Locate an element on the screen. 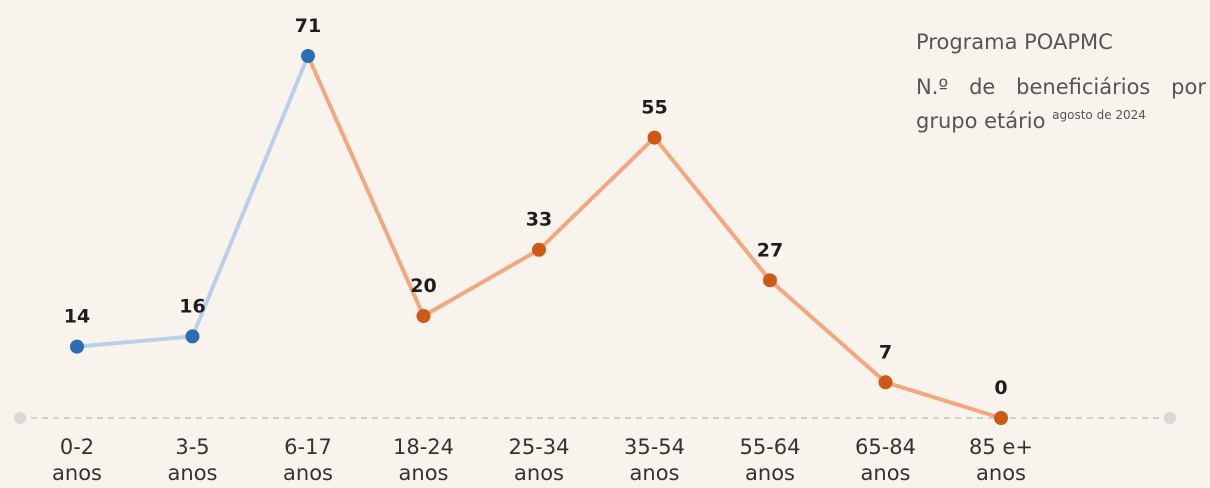 The image size is (1210, 488). value-label: 16 is located at coordinates (192, 306).